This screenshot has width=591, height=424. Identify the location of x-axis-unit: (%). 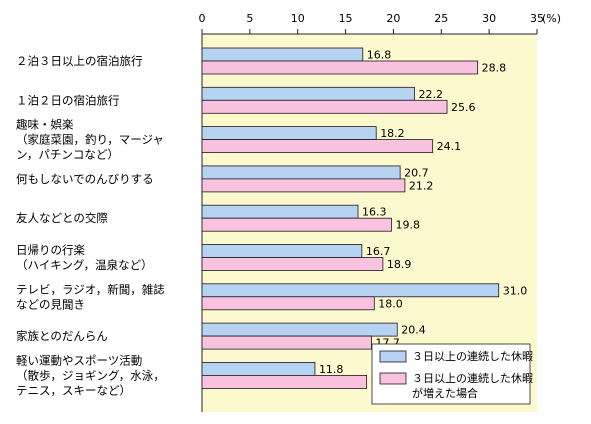
(551, 18).